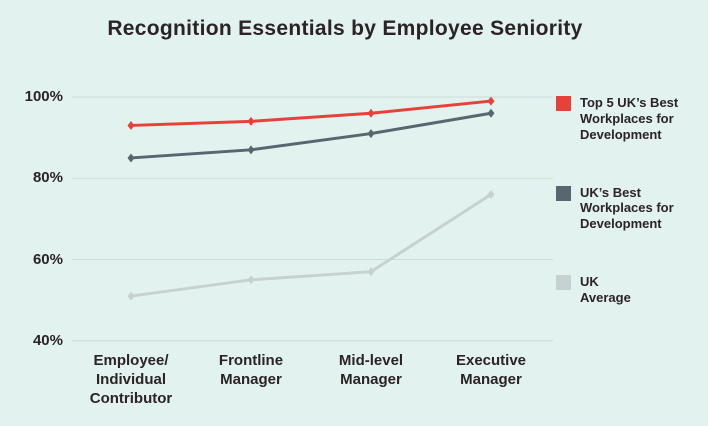  I want to click on y-axis-tick-label: 80%, so click(47, 178).